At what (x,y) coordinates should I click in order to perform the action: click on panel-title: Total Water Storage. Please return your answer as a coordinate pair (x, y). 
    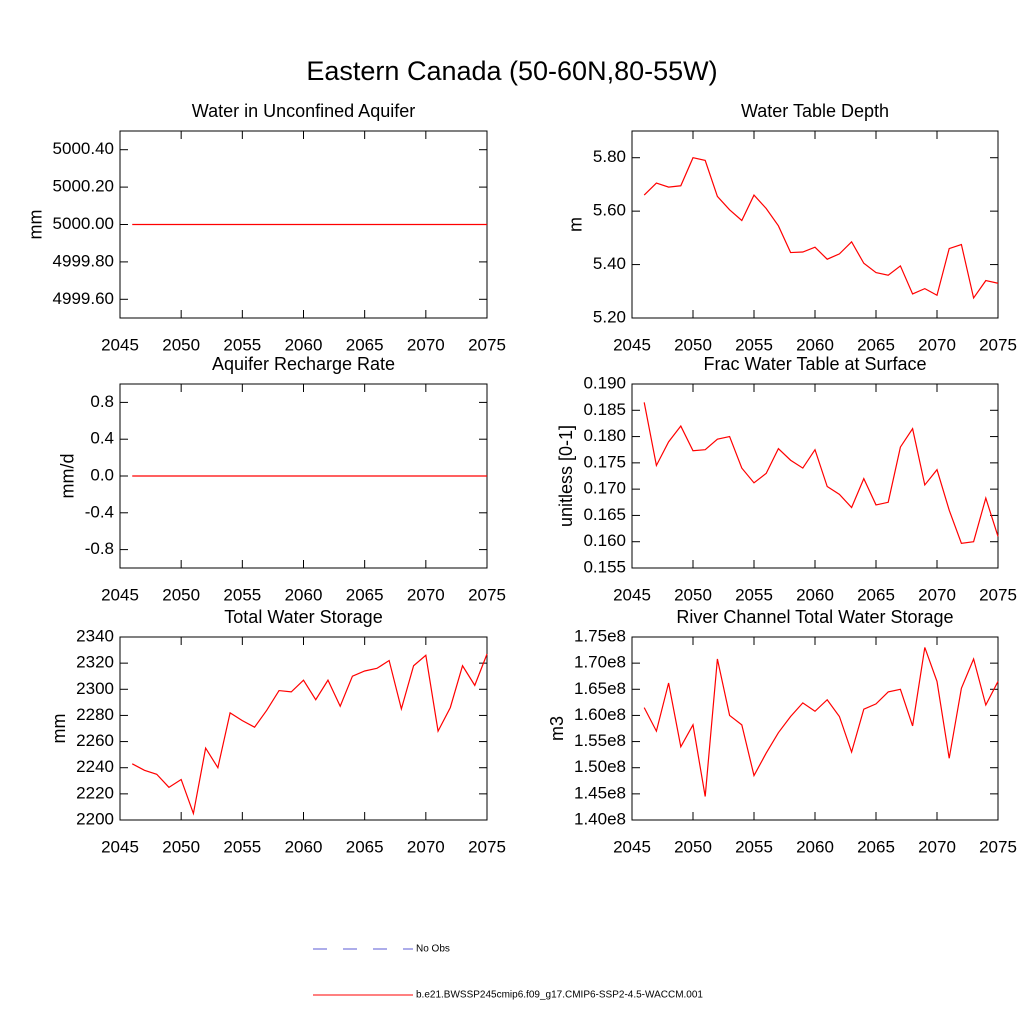
    Looking at the image, I should click on (303, 617).